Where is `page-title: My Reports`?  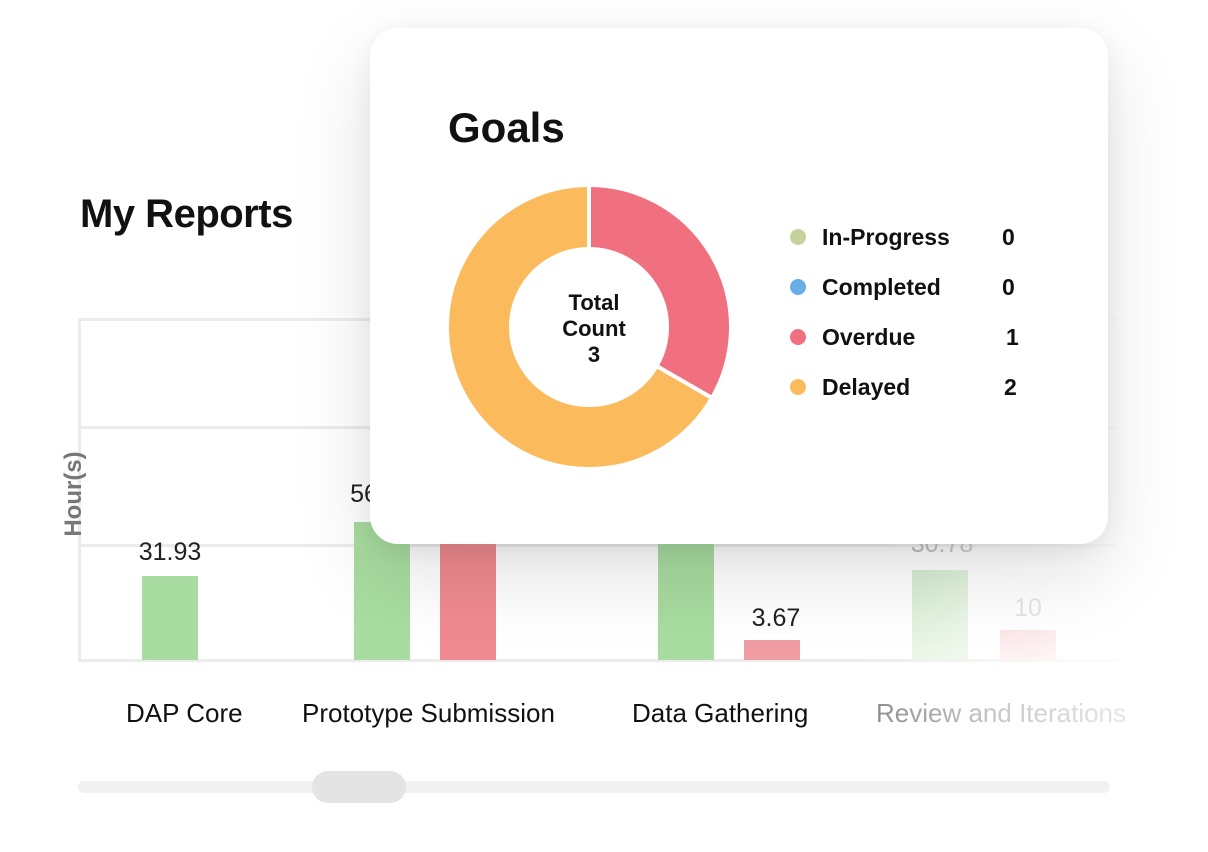
page-title: My Reports is located at coordinates (186, 214).